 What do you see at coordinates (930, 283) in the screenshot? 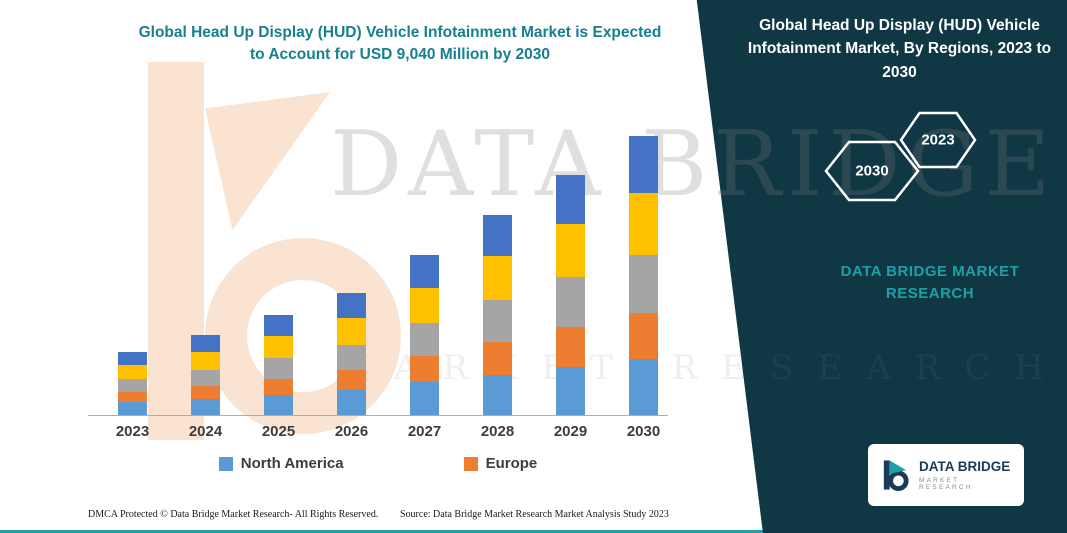
I see `wedge-brand-text: DATA BRIDGE MARKET RESEARCH` at bounding box center [930, 283].